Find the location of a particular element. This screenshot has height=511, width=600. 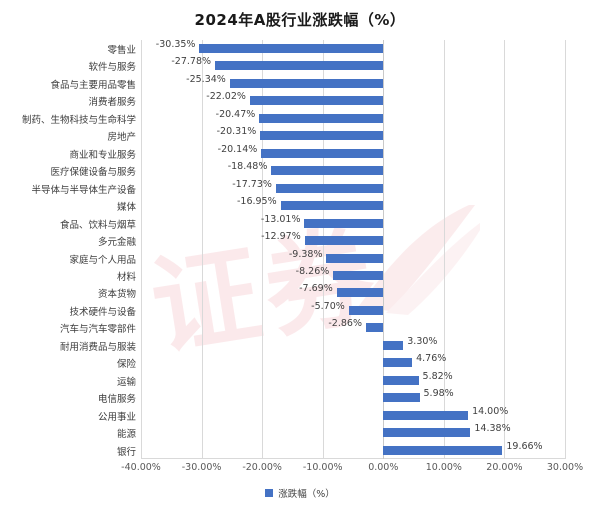

category-label: 食品与主要用品零售 is located at coordinates (93, 85).